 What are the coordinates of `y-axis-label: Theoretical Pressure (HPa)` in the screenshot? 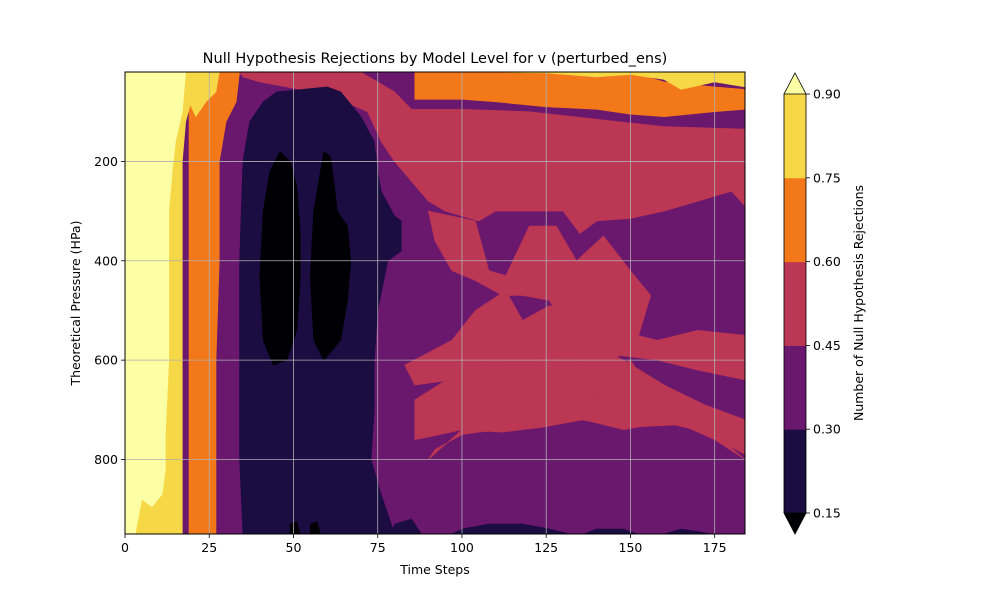 It's located at (75, 304).